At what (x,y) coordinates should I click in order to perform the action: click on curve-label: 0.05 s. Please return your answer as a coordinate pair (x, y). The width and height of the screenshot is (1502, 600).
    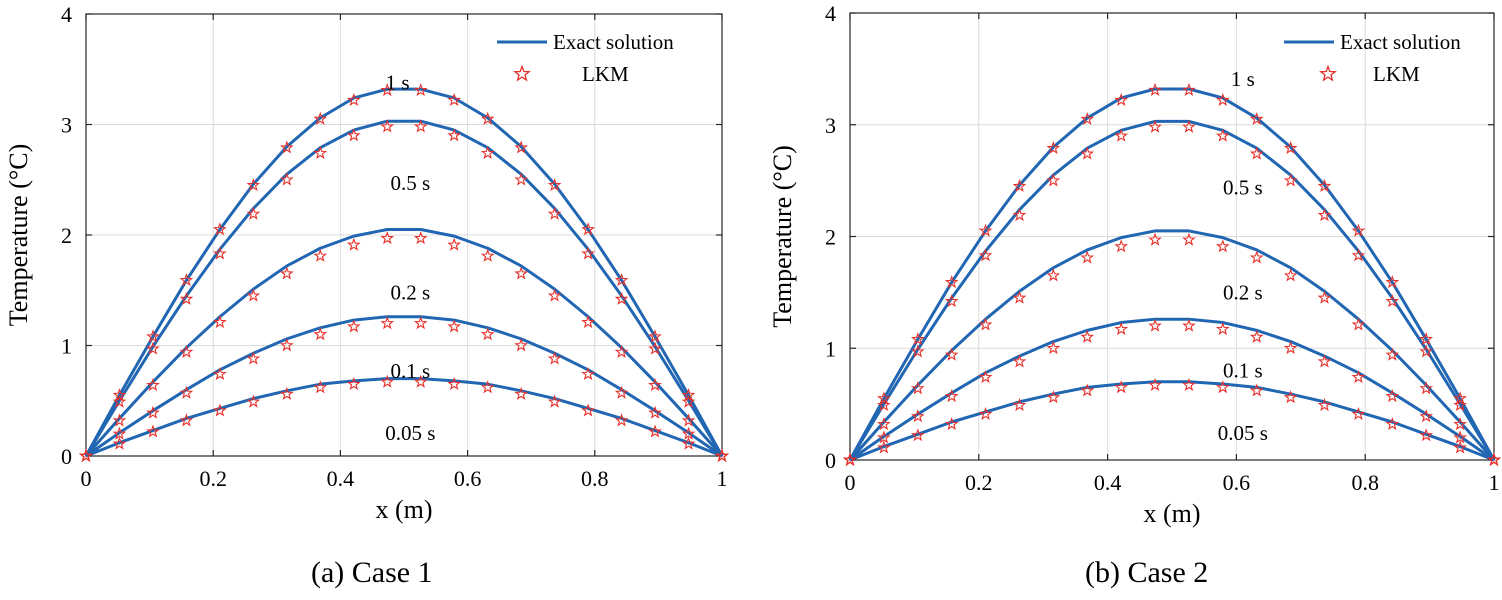
    Looking at the image, I should click on (410, 433).